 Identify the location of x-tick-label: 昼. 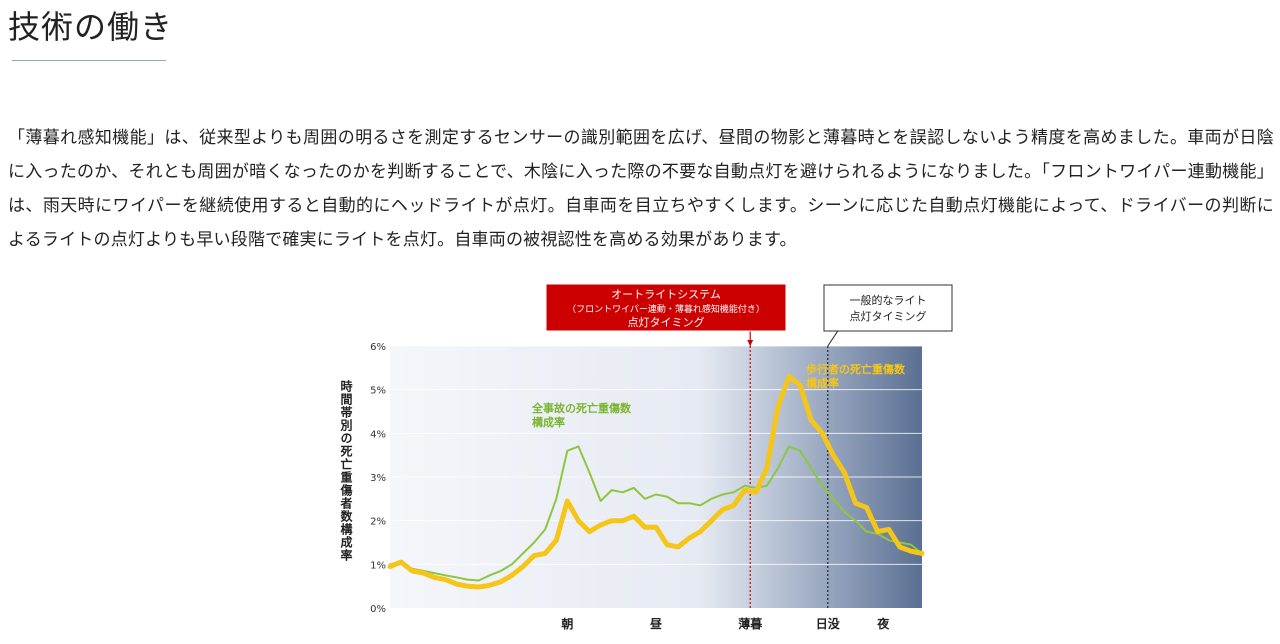
(656, 623).